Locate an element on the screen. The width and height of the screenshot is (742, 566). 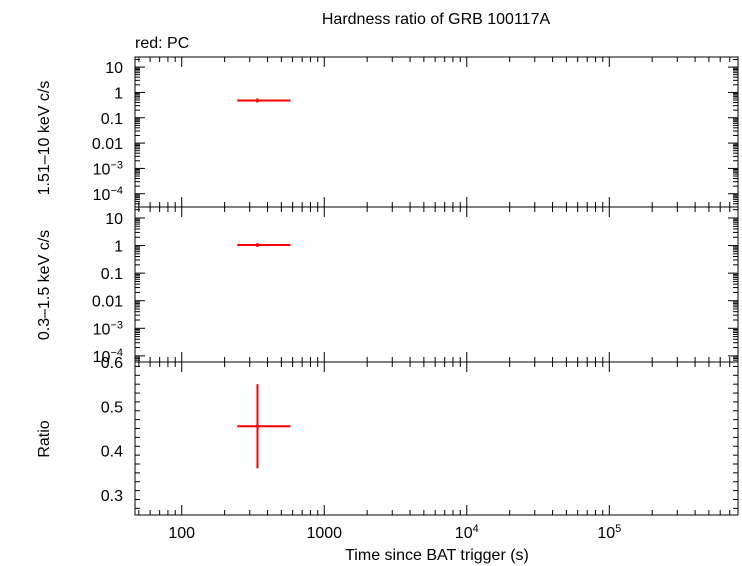
x-axis-label: Time since BAT trigger (s) is located at coordinates (437, 555).